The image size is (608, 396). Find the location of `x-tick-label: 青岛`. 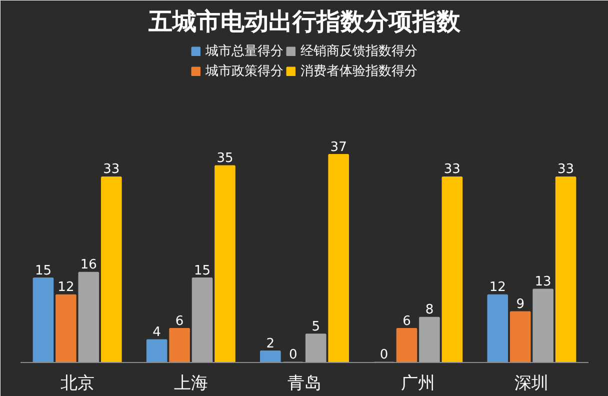

x-tick-label: 青岛 is located at coordinates (305, 384).